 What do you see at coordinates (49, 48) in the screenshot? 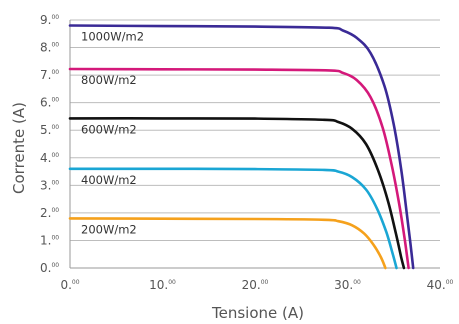
I see `y-tick-label: 8.00` at bounding box center [49, 48].